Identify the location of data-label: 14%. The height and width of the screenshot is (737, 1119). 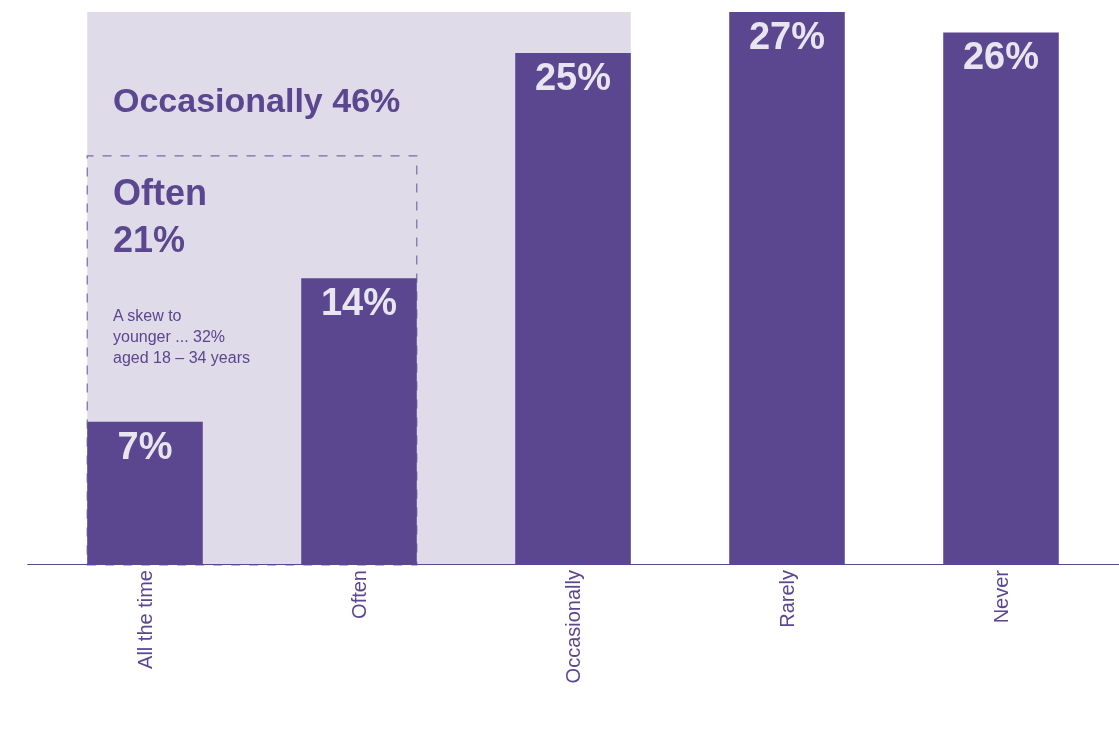
(359, 302).